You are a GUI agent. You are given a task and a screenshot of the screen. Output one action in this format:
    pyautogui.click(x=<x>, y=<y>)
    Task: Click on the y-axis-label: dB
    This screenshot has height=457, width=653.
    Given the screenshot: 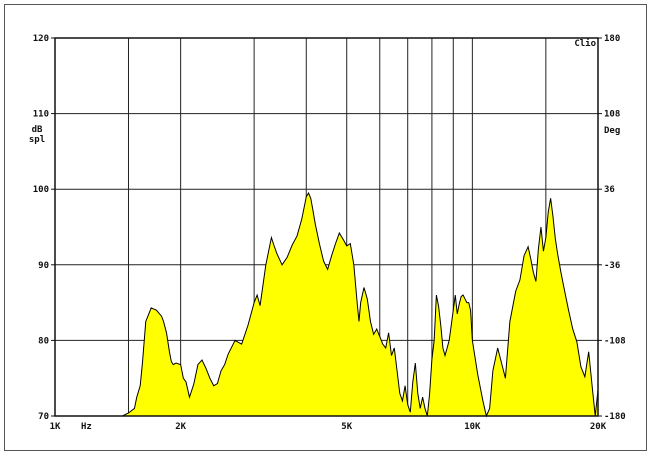 What is the action you would take?
    pyautogui.click(x=37, y=130)
    